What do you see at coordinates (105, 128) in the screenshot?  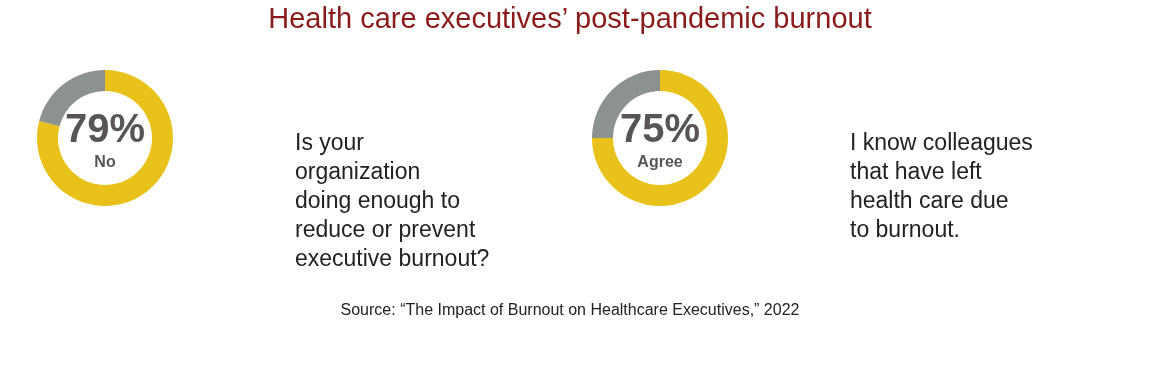 I see `data-label: 79%` at bounding box center [105, 128].